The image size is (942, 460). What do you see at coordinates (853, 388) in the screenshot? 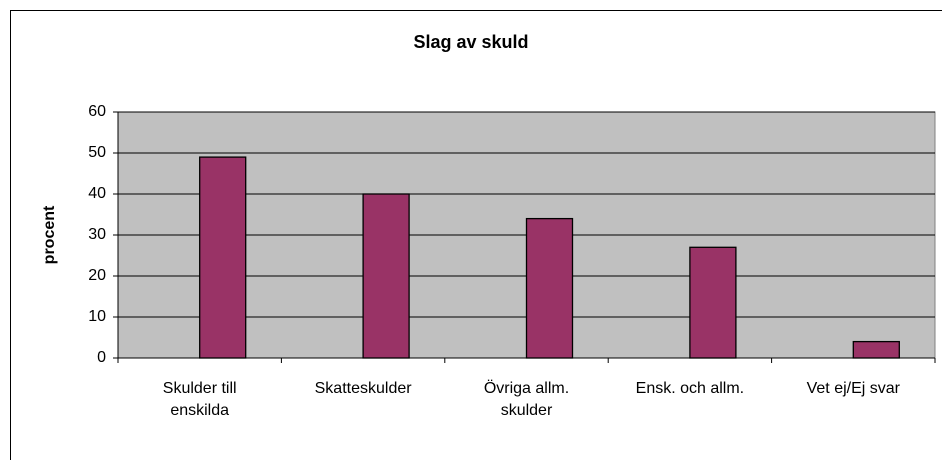
I see `x-tick-label: Vet ej/Ej svar` at bounding box center [853, 388].